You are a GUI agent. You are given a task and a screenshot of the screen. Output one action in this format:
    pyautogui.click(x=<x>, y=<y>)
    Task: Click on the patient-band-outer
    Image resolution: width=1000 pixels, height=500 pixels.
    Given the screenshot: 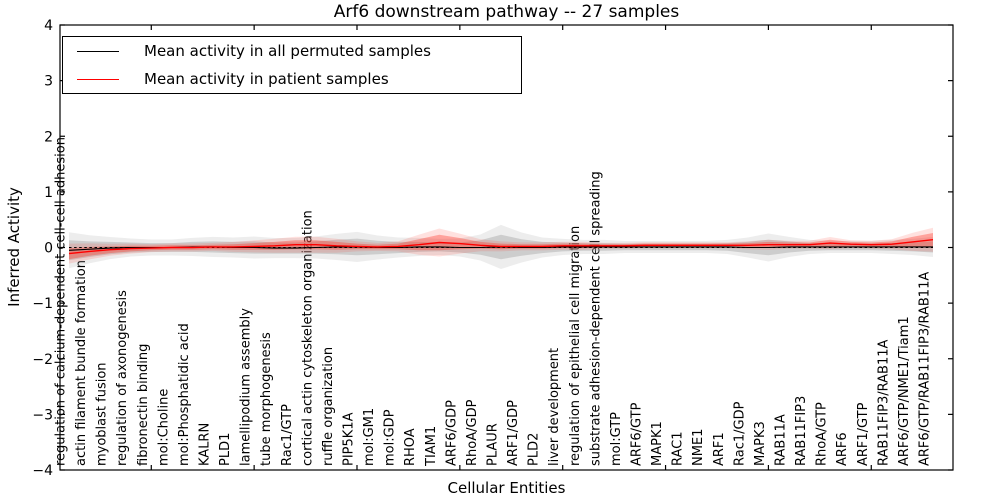 What is the action you would take?
    pyautogui.click(x=501, y=245)
    